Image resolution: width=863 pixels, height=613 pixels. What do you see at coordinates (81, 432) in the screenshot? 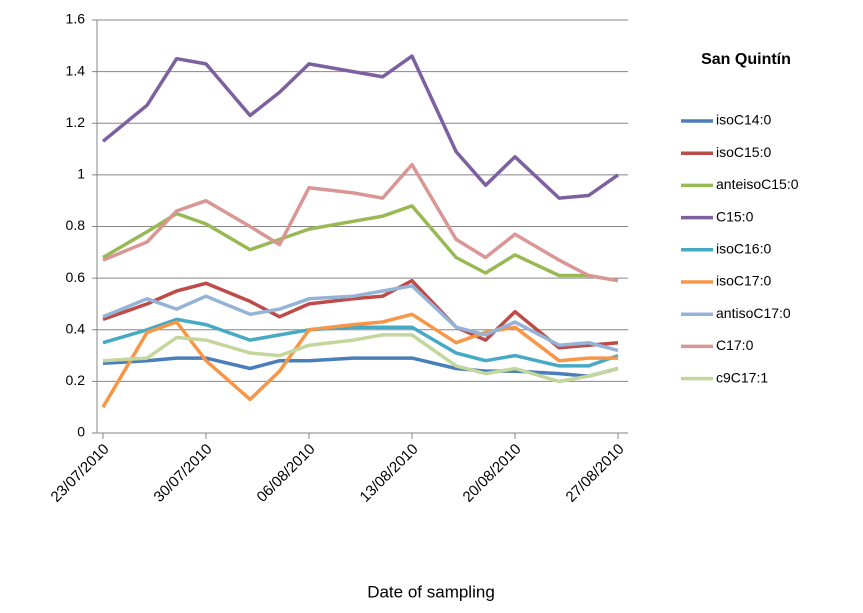
I see `y-tick-label: 0` at bounding box center [81, 432].